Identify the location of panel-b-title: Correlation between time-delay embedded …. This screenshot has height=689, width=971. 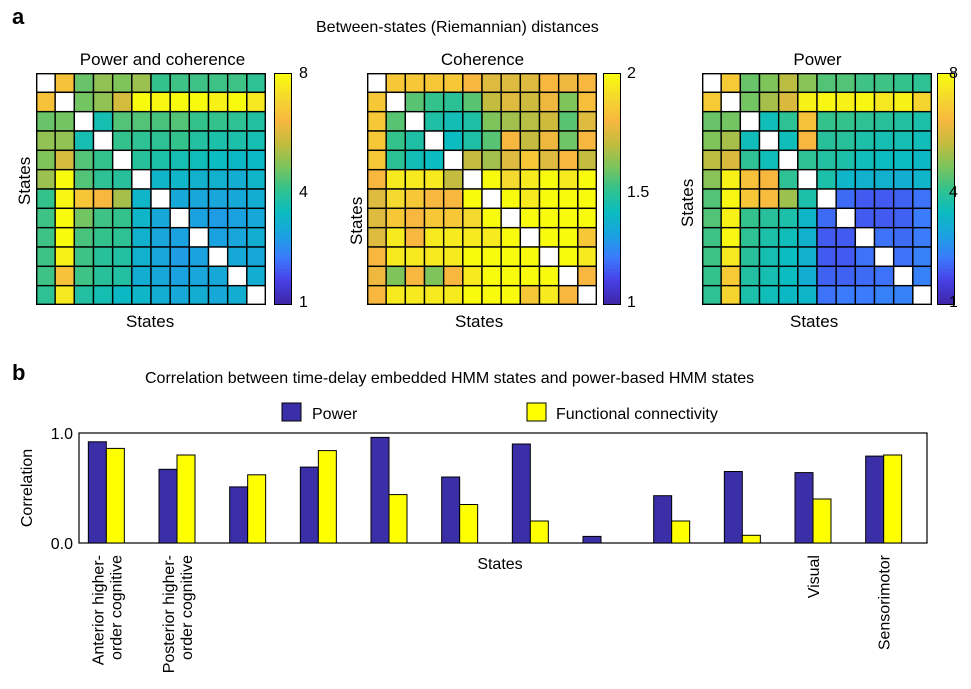
(450, 378).